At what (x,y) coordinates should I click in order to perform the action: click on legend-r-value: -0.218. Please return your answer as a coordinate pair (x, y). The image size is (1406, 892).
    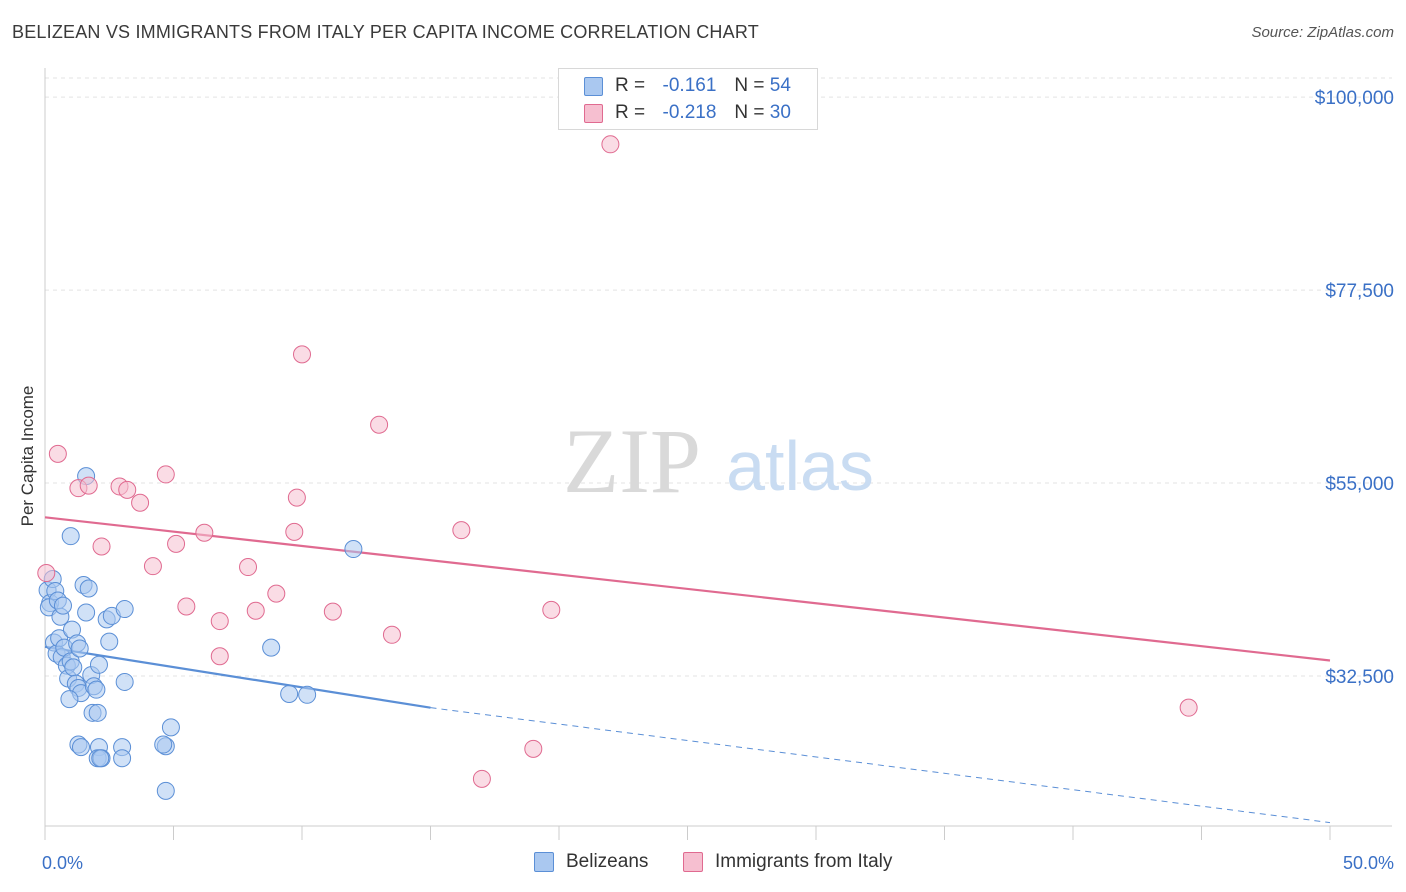
    Looking at the image, I should click on (689, 112).